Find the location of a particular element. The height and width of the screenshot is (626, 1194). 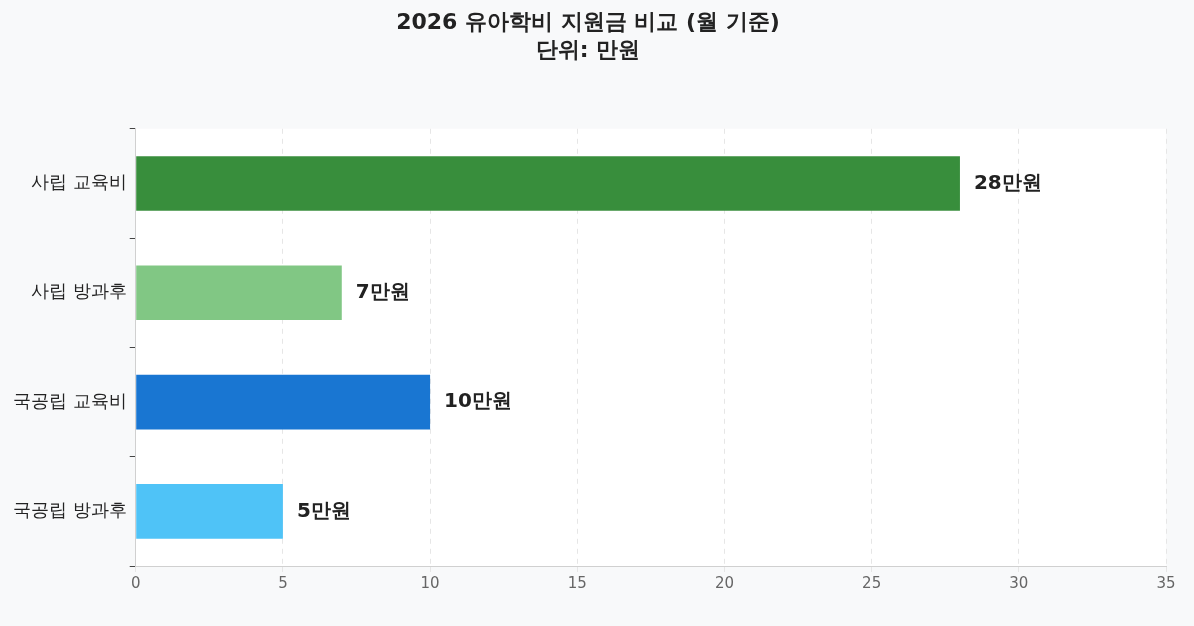

data-label: 28만원 is located at coordinates (1007, 181).